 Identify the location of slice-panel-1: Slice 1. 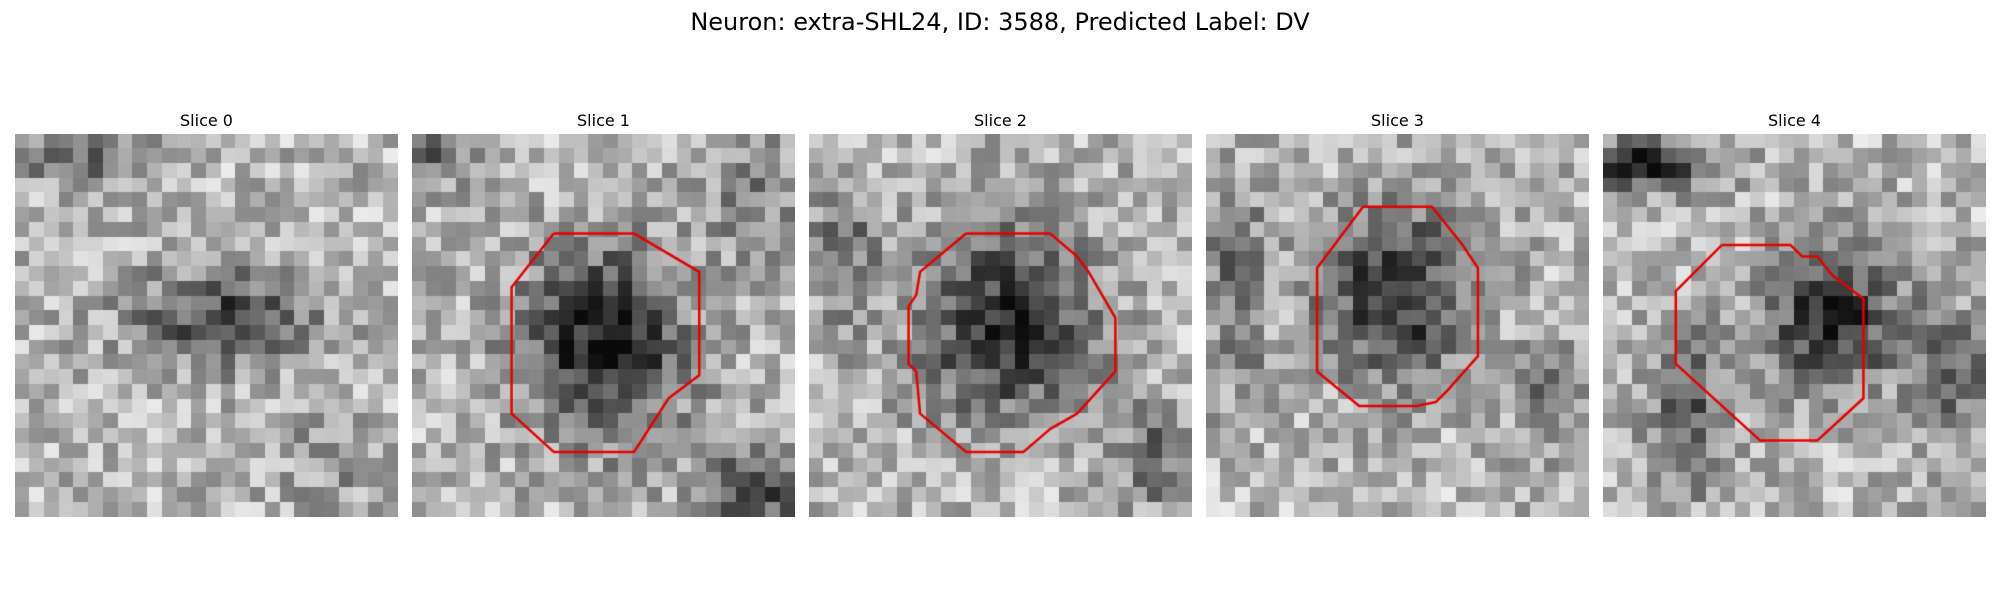
(603, 312).